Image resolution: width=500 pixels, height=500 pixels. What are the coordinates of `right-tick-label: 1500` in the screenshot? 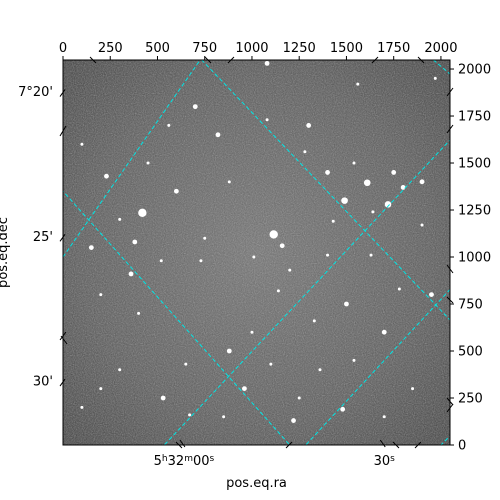 It's located at (474, 164).